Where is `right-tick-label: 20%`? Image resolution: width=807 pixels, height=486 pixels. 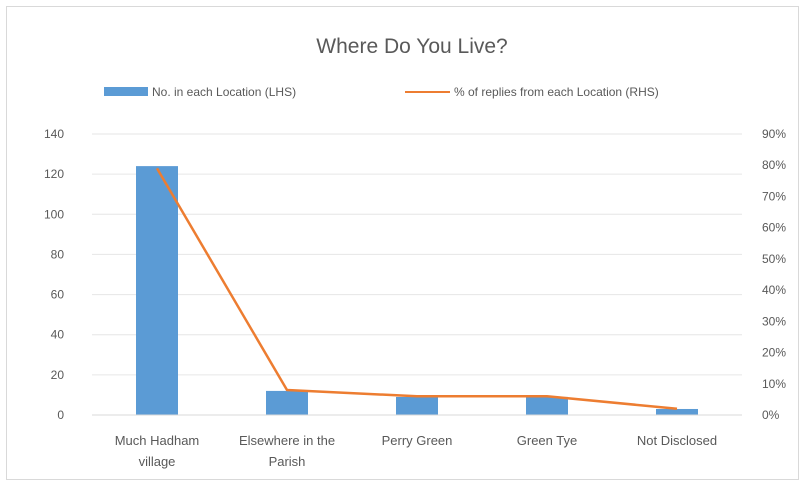 right-tick-label: 20% is located at coordinates (774, 353).